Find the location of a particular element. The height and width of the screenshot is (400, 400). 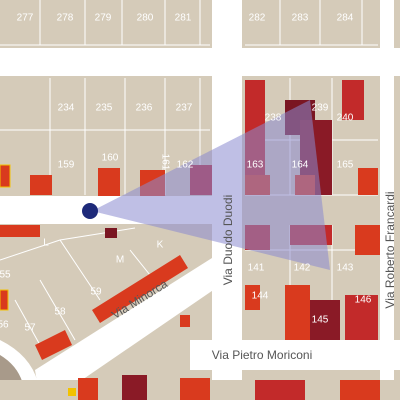

parcel-label: 234 is located at coordinates (66, 108).